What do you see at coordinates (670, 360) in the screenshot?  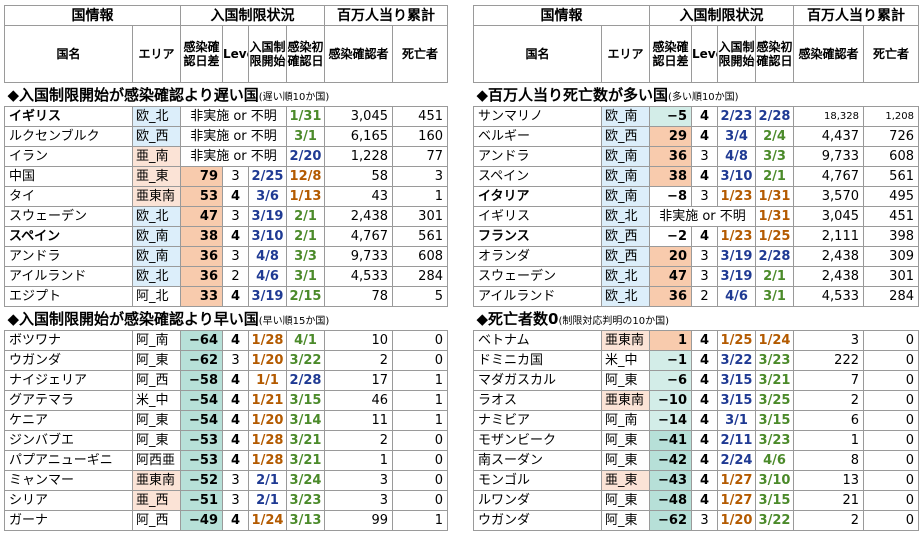 I see `confirmation-day-diff: −1` at bounding box center [670, 360].